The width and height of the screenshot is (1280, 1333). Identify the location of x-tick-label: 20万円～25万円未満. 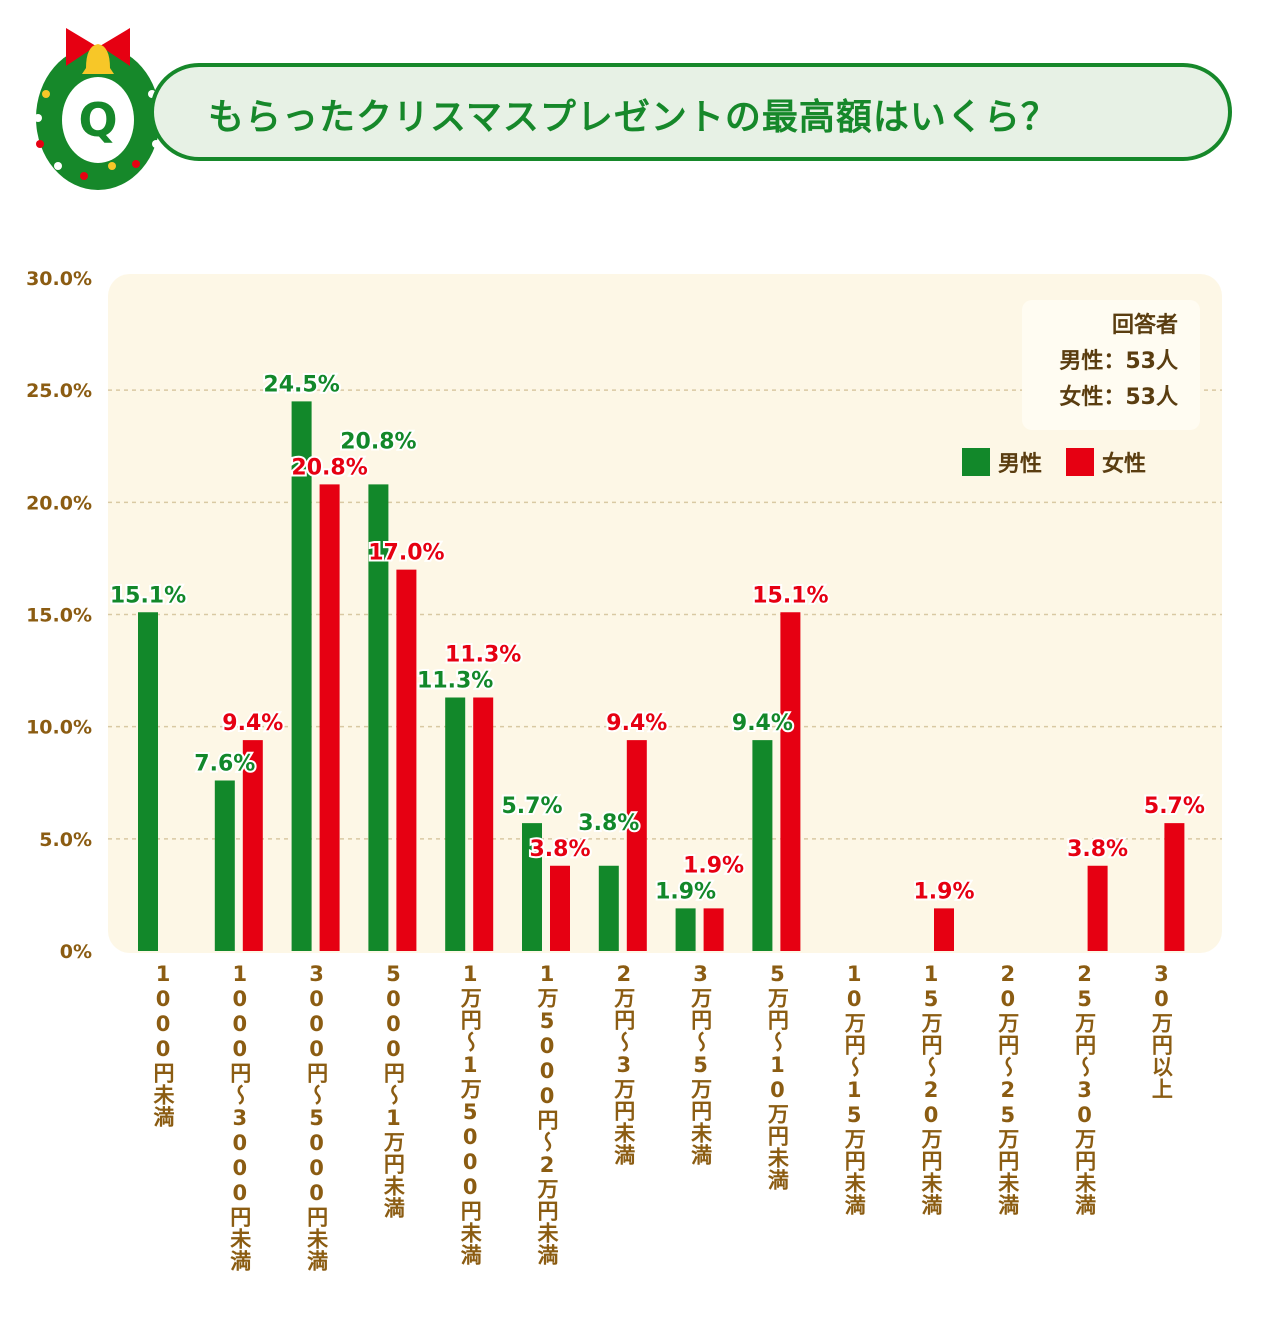
(1007, 1089).